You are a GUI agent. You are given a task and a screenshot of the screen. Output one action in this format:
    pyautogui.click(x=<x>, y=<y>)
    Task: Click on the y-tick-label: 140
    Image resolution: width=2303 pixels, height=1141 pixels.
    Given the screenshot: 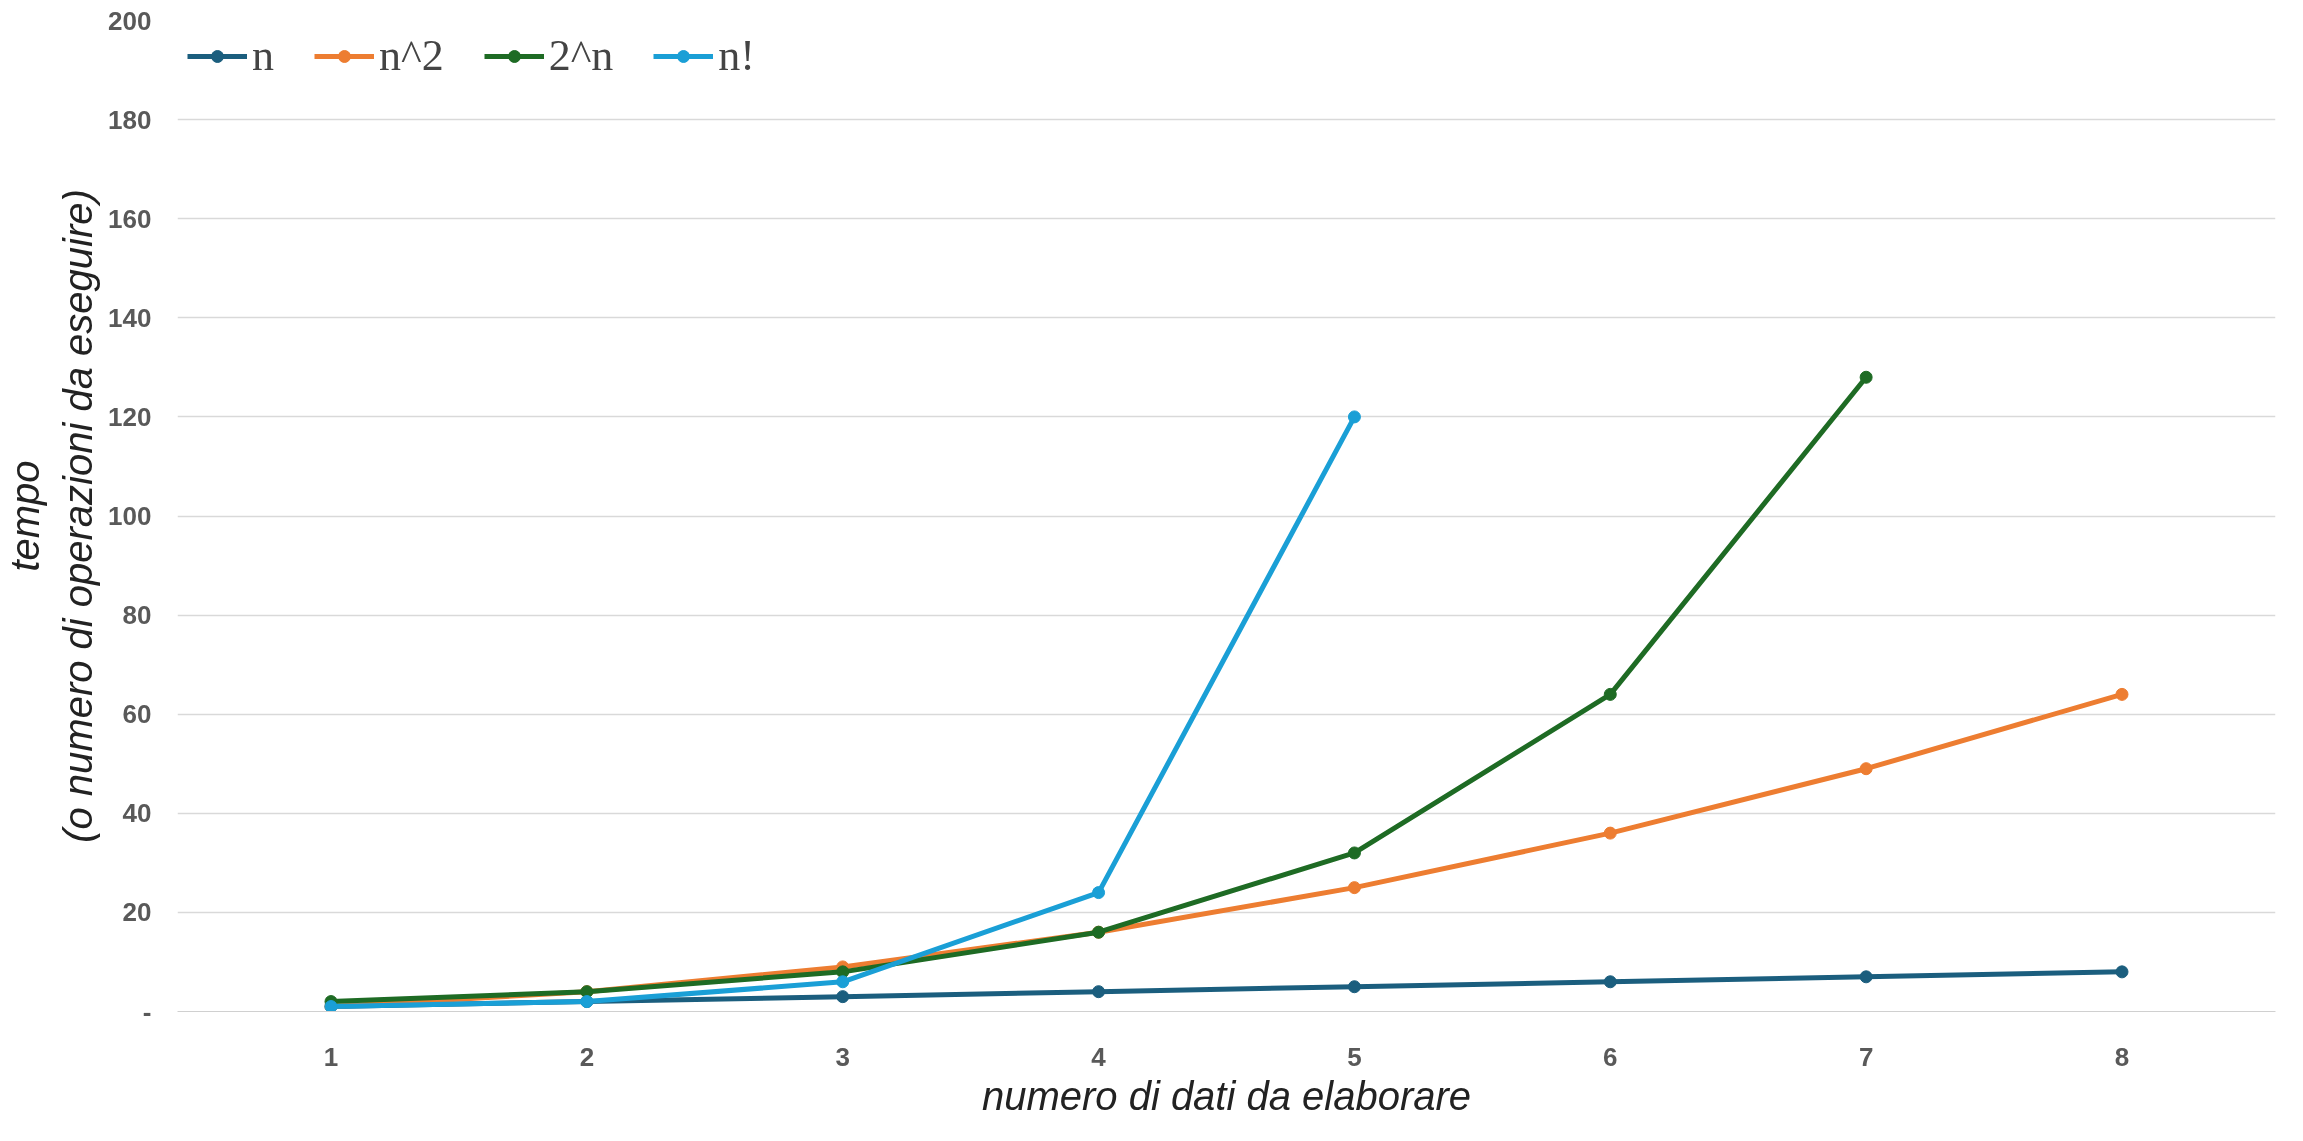 What is the action you would take?
    pyautogui.click(x=130, y=317)
    